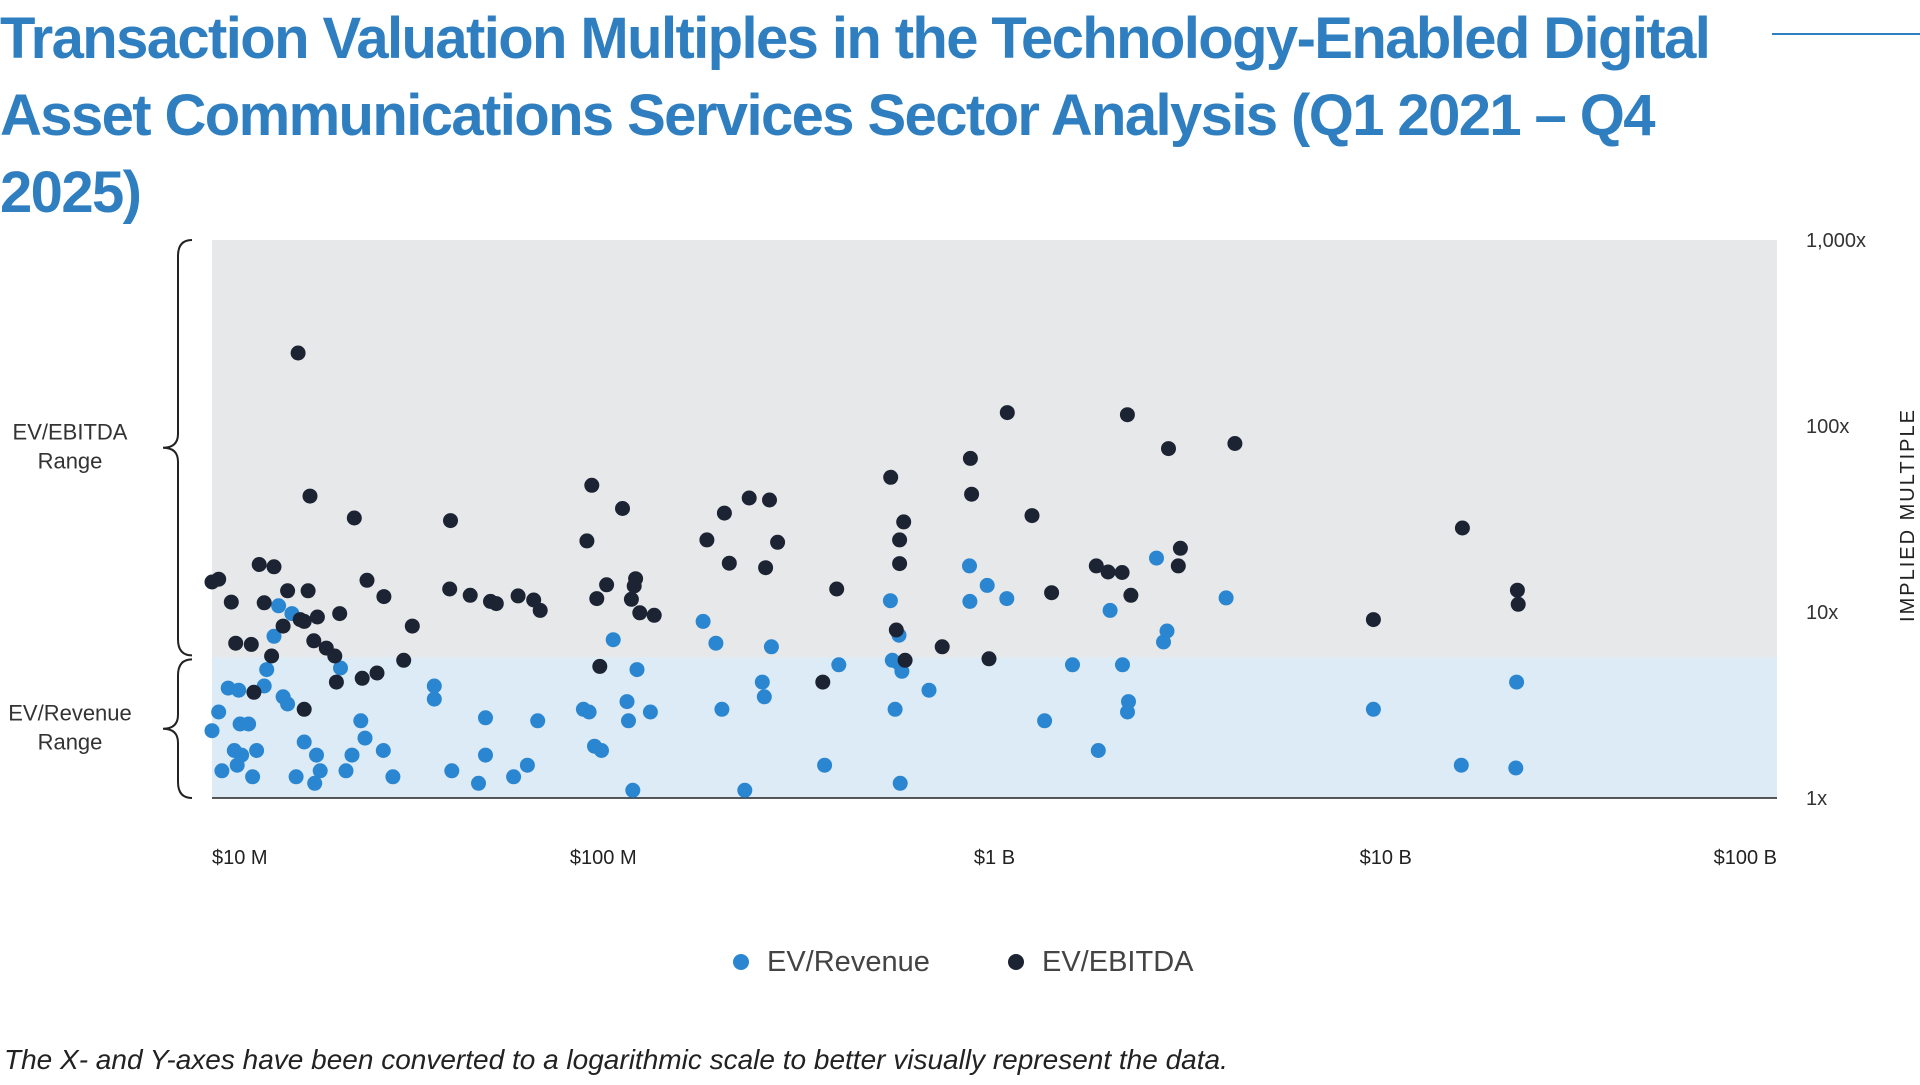  What do you see at coordinates (1101, 962) in the screenshot?
I see `legend-item-ev-ebitda: EV/EBITDA` at bounding box center [1101, 962].